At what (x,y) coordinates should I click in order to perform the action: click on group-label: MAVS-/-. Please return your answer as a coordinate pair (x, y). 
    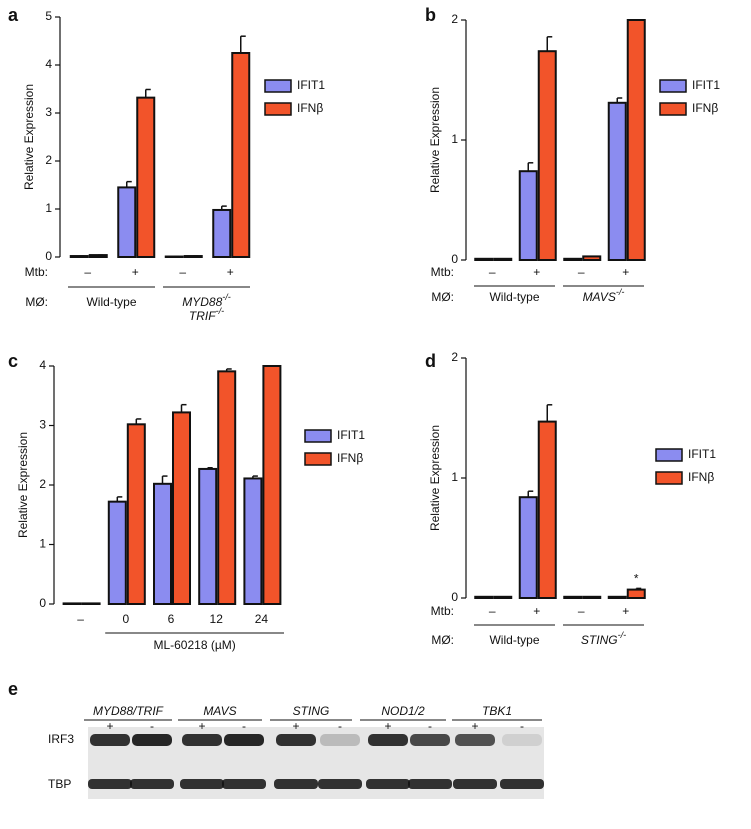
    Looking at the image, I should click on (604, 295).